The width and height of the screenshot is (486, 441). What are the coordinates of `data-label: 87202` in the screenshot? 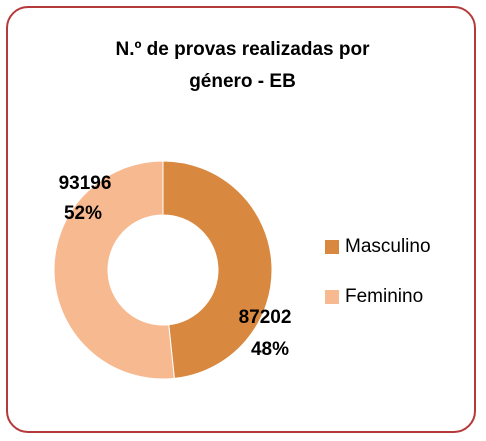 It's located at (265, 317).